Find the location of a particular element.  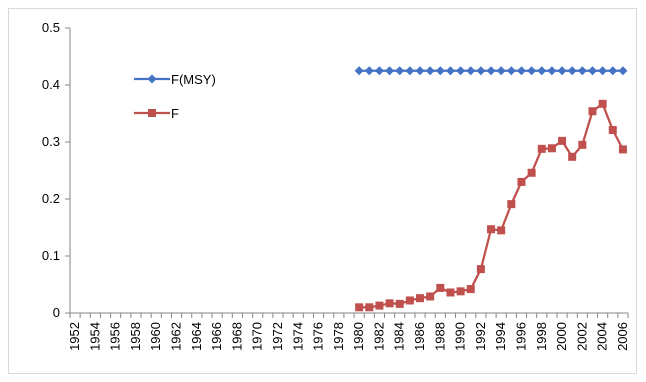

x-tick-label: 1976 is located at coordinates (318, 336).